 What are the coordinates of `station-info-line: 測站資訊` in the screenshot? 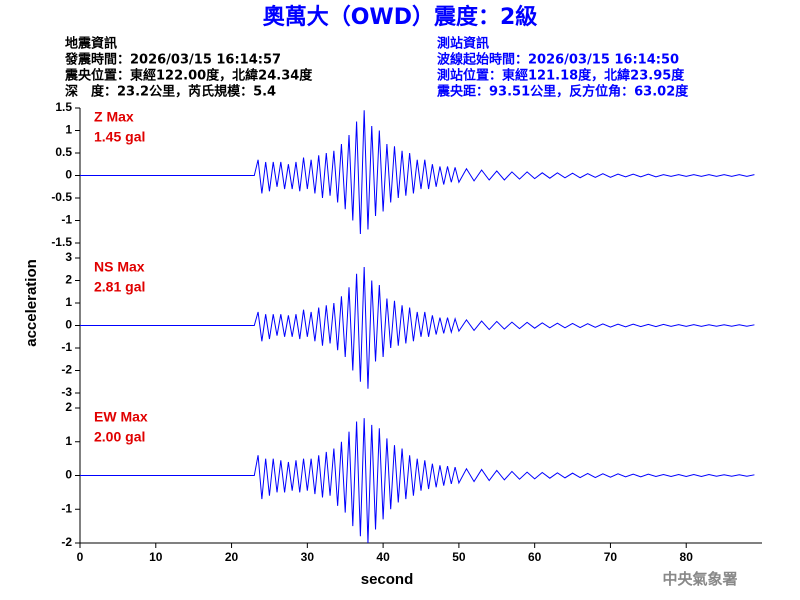 It's located at (463, 44).